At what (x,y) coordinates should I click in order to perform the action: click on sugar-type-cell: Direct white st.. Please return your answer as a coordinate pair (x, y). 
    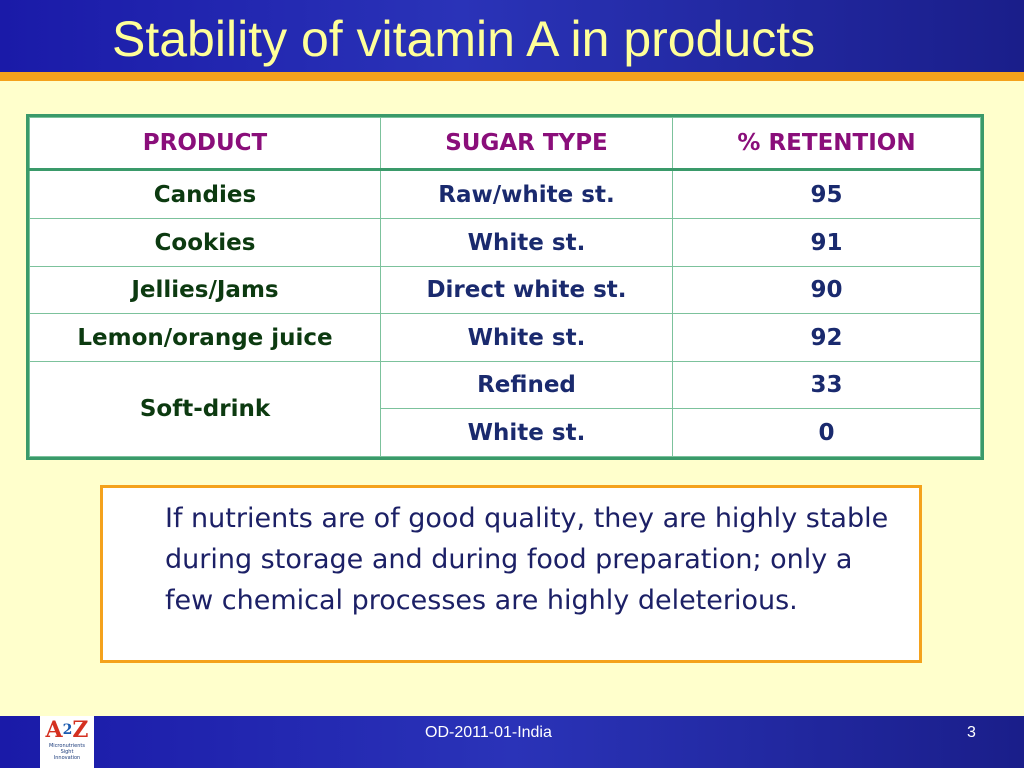
    Looking at the image, I should click on (526, 290).